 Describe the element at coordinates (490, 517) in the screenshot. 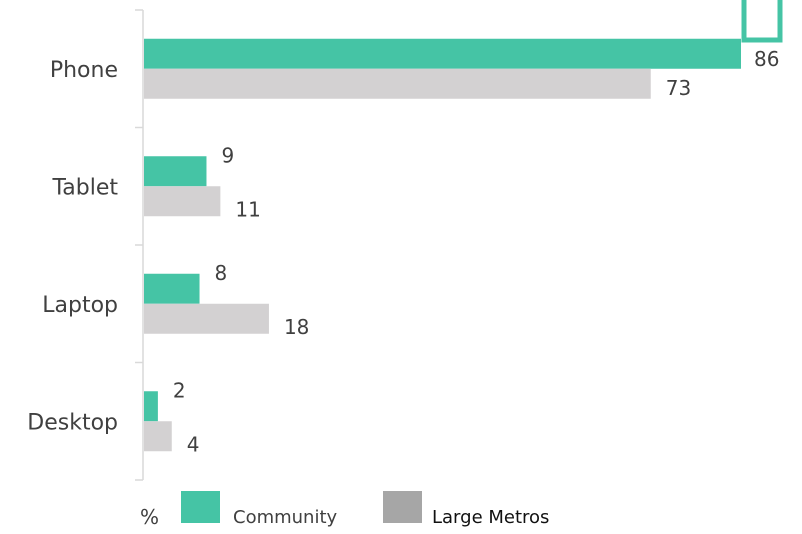

I see `legend-label-large-metros: Large Metros` at that location.